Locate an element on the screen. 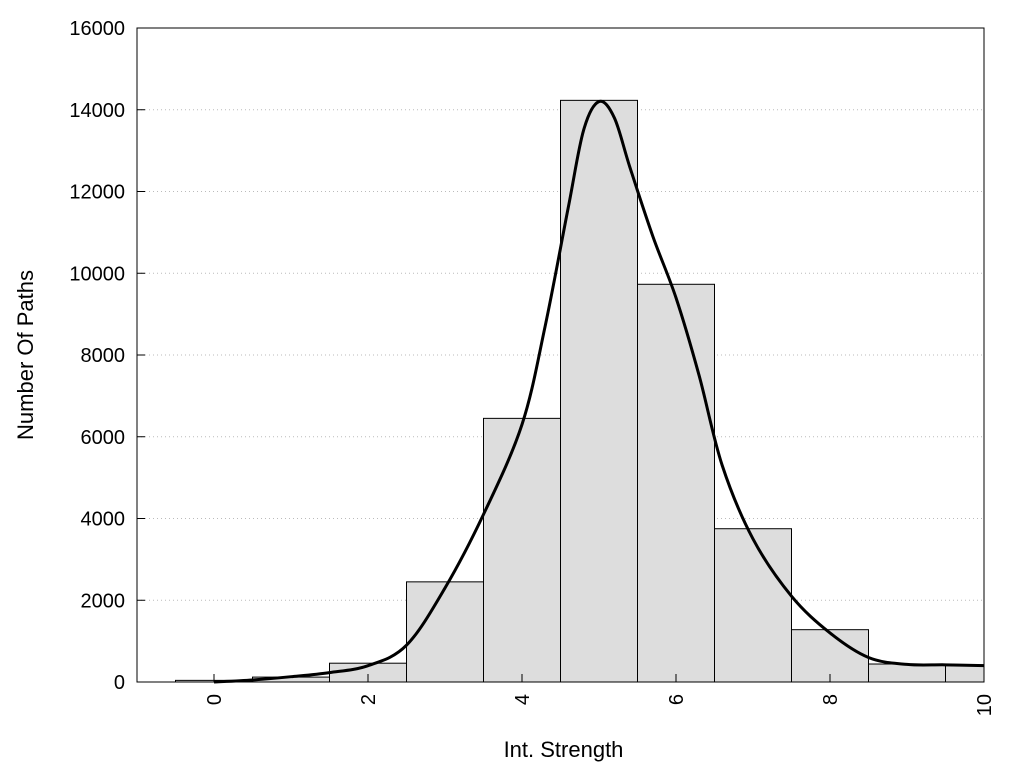  x-tick-label: 6 is located at coordinates (677, 699).